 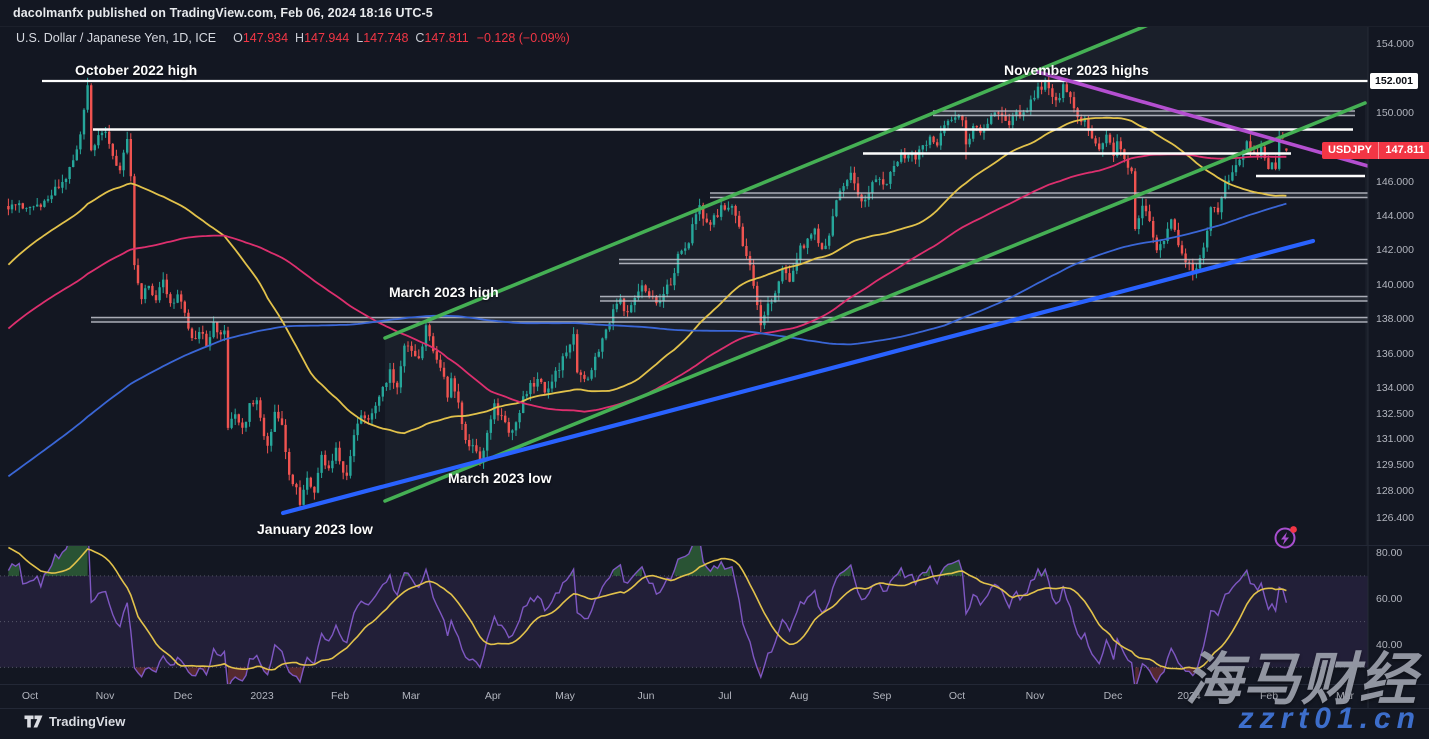 What do you see at coordinates (646, 696) in the screenshot?
I see `time-tick-label: Jun` at bounding box center [646, 696].